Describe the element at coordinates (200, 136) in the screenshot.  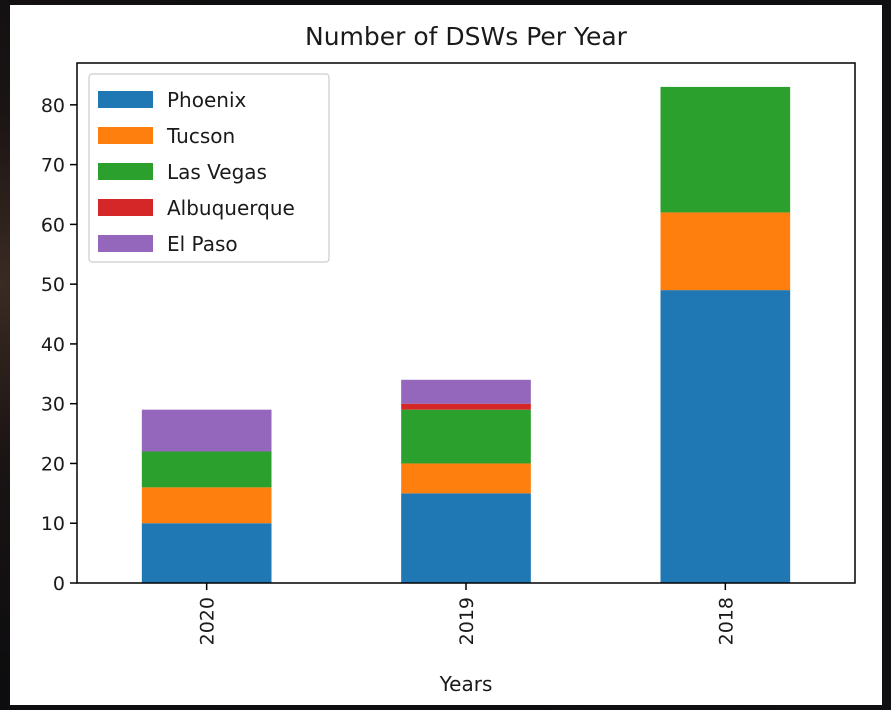
I see `legend-label-tucson: Tucson` at that location.